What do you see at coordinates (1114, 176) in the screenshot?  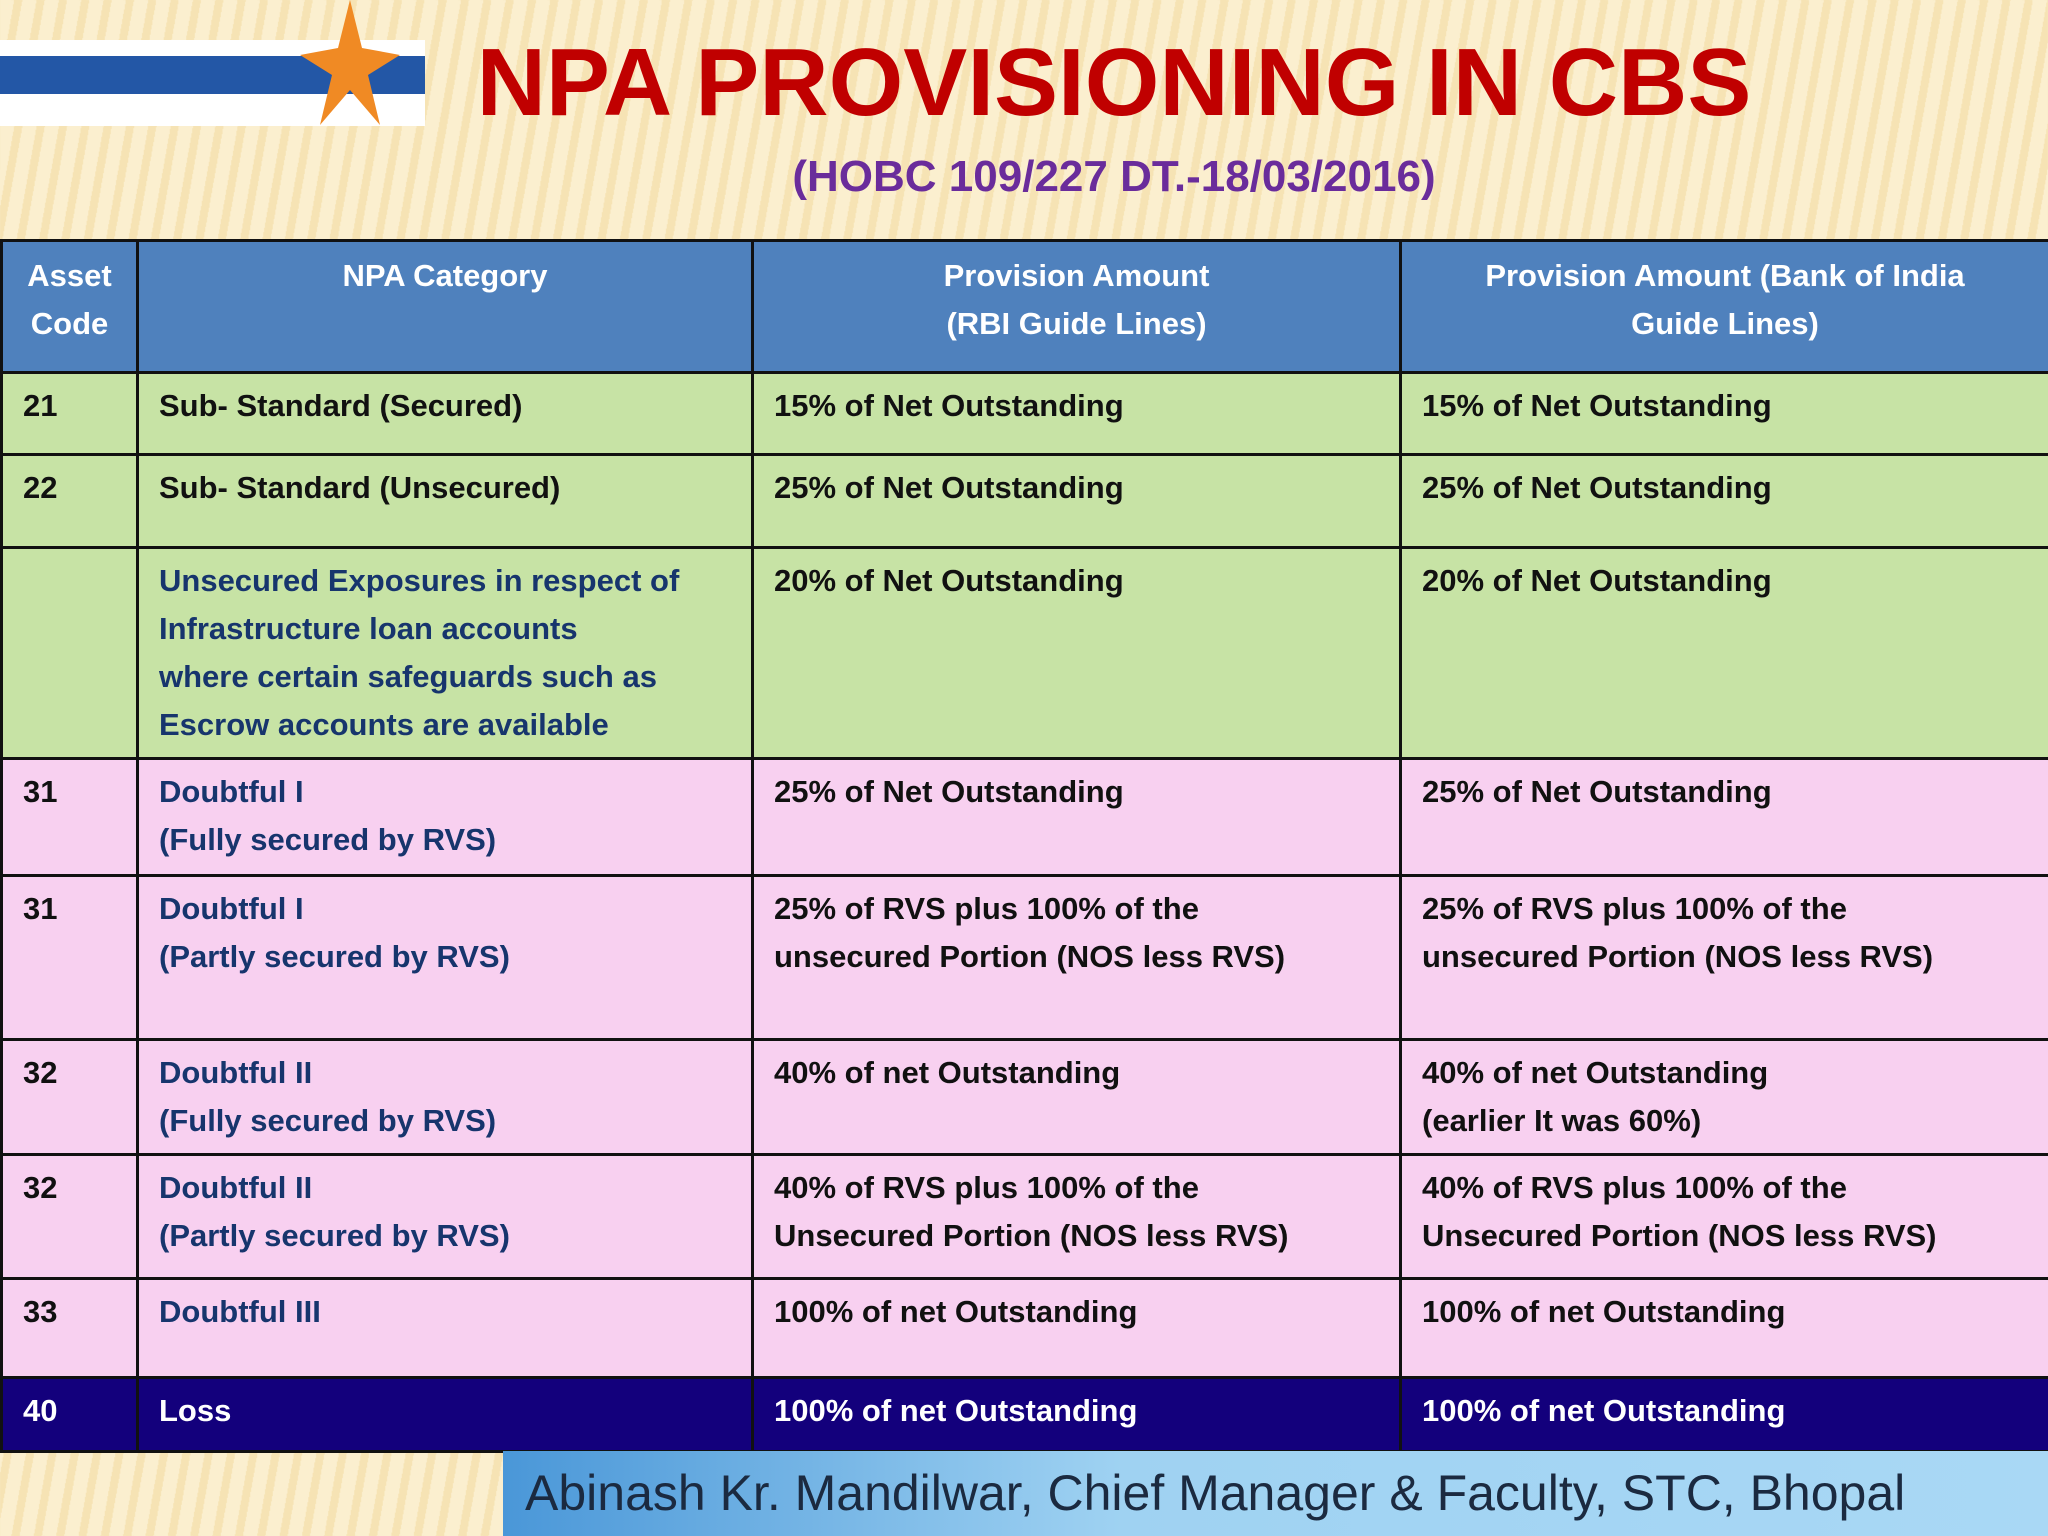 I see `subtitle: (HOBC 109/227 DT.-18/03/2016)` at bounding box center [1114, 176].